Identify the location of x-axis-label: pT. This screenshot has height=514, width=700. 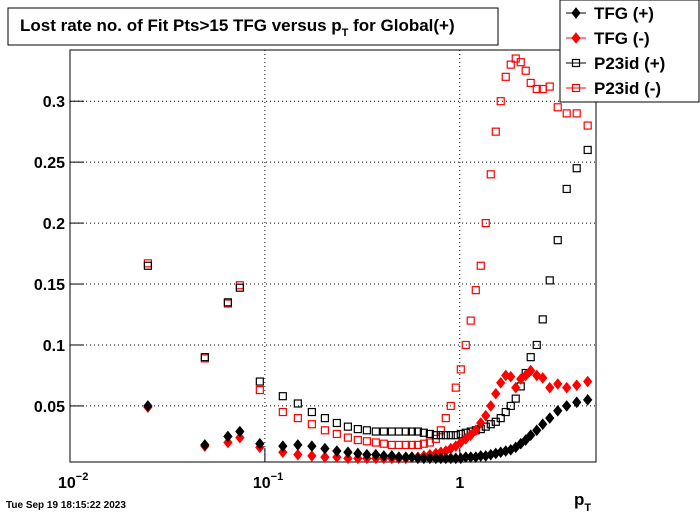
(582, 502).